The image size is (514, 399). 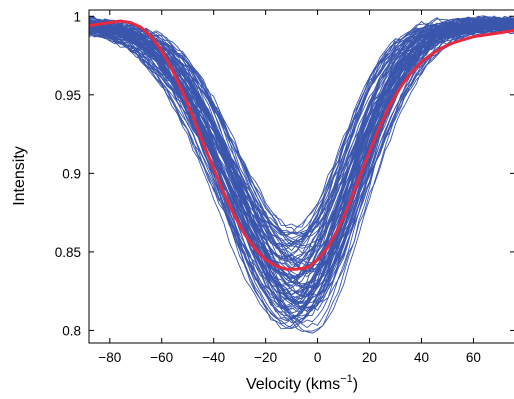 I want to click on x-tick-label: −60, so click(x=161, y=357).